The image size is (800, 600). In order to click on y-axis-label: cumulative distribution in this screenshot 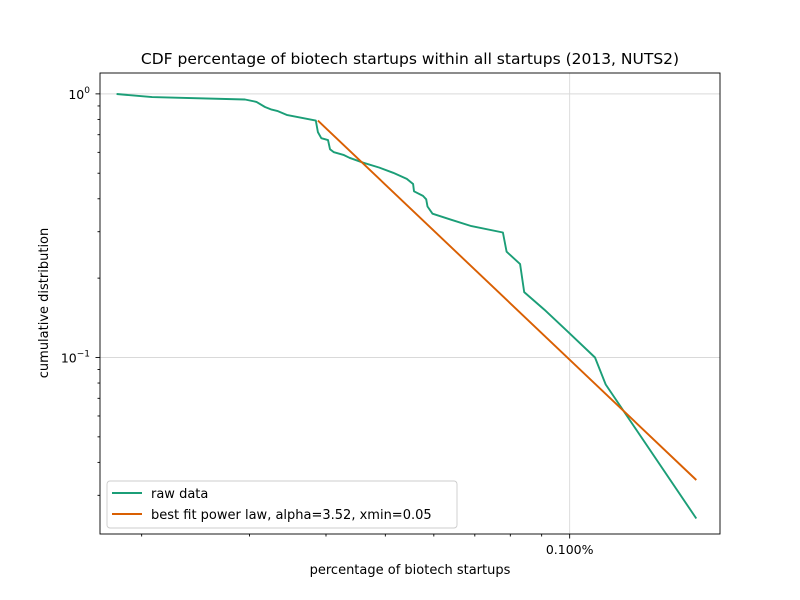, I will do `click(44, 303)`.